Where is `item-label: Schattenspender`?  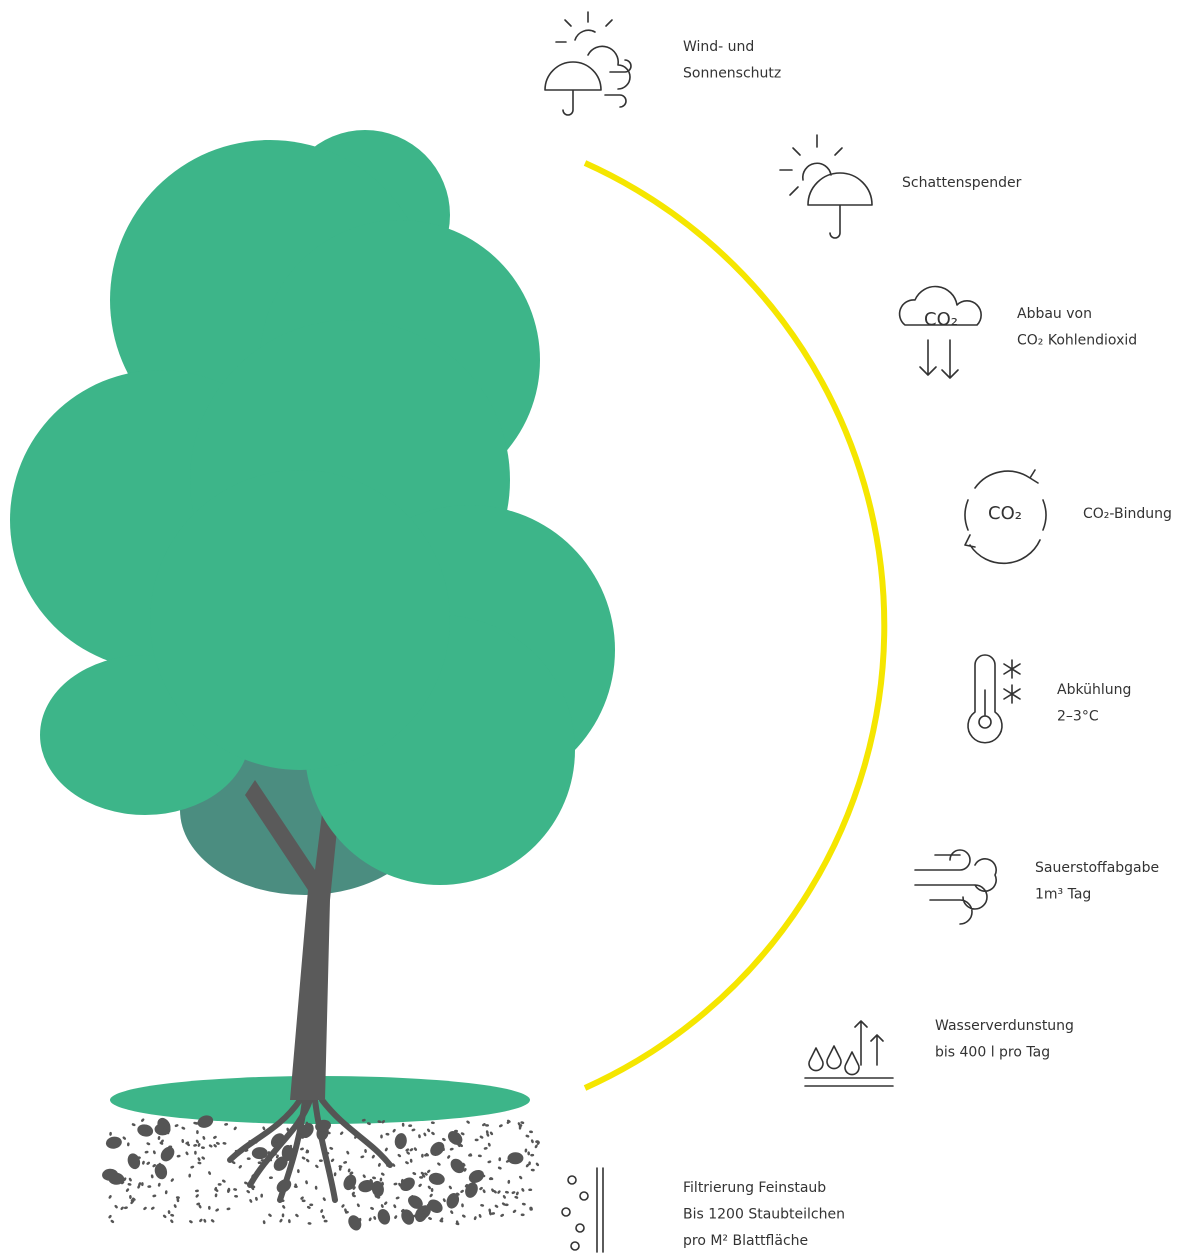 item-label: Schattenspender is located at coordinates (962, 183).